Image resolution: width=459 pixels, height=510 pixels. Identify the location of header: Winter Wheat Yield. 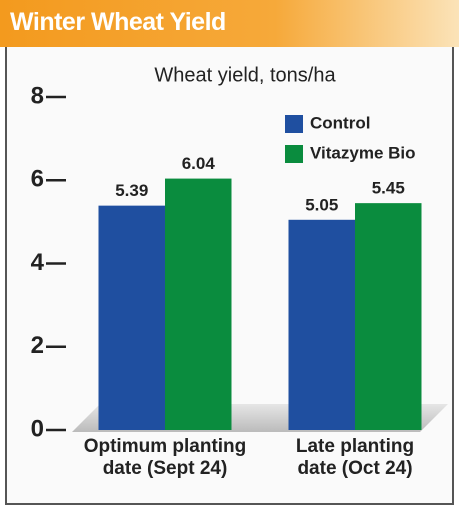
(229, 23).